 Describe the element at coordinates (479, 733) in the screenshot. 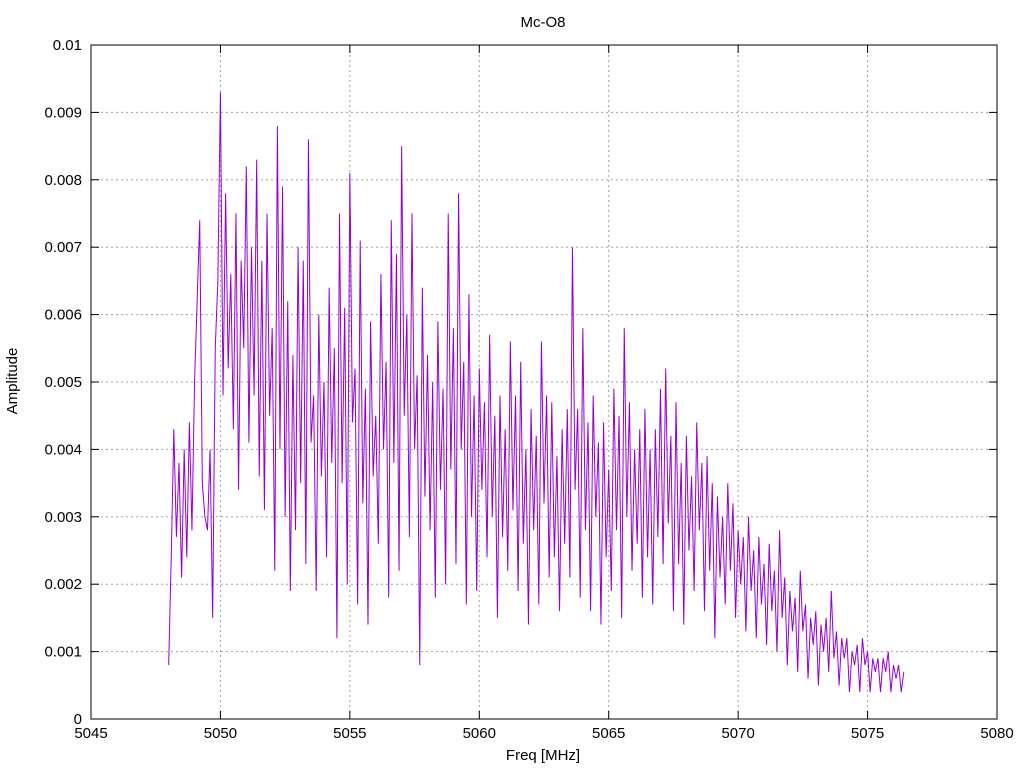

I see `x-tick-label: 5060` at that location.